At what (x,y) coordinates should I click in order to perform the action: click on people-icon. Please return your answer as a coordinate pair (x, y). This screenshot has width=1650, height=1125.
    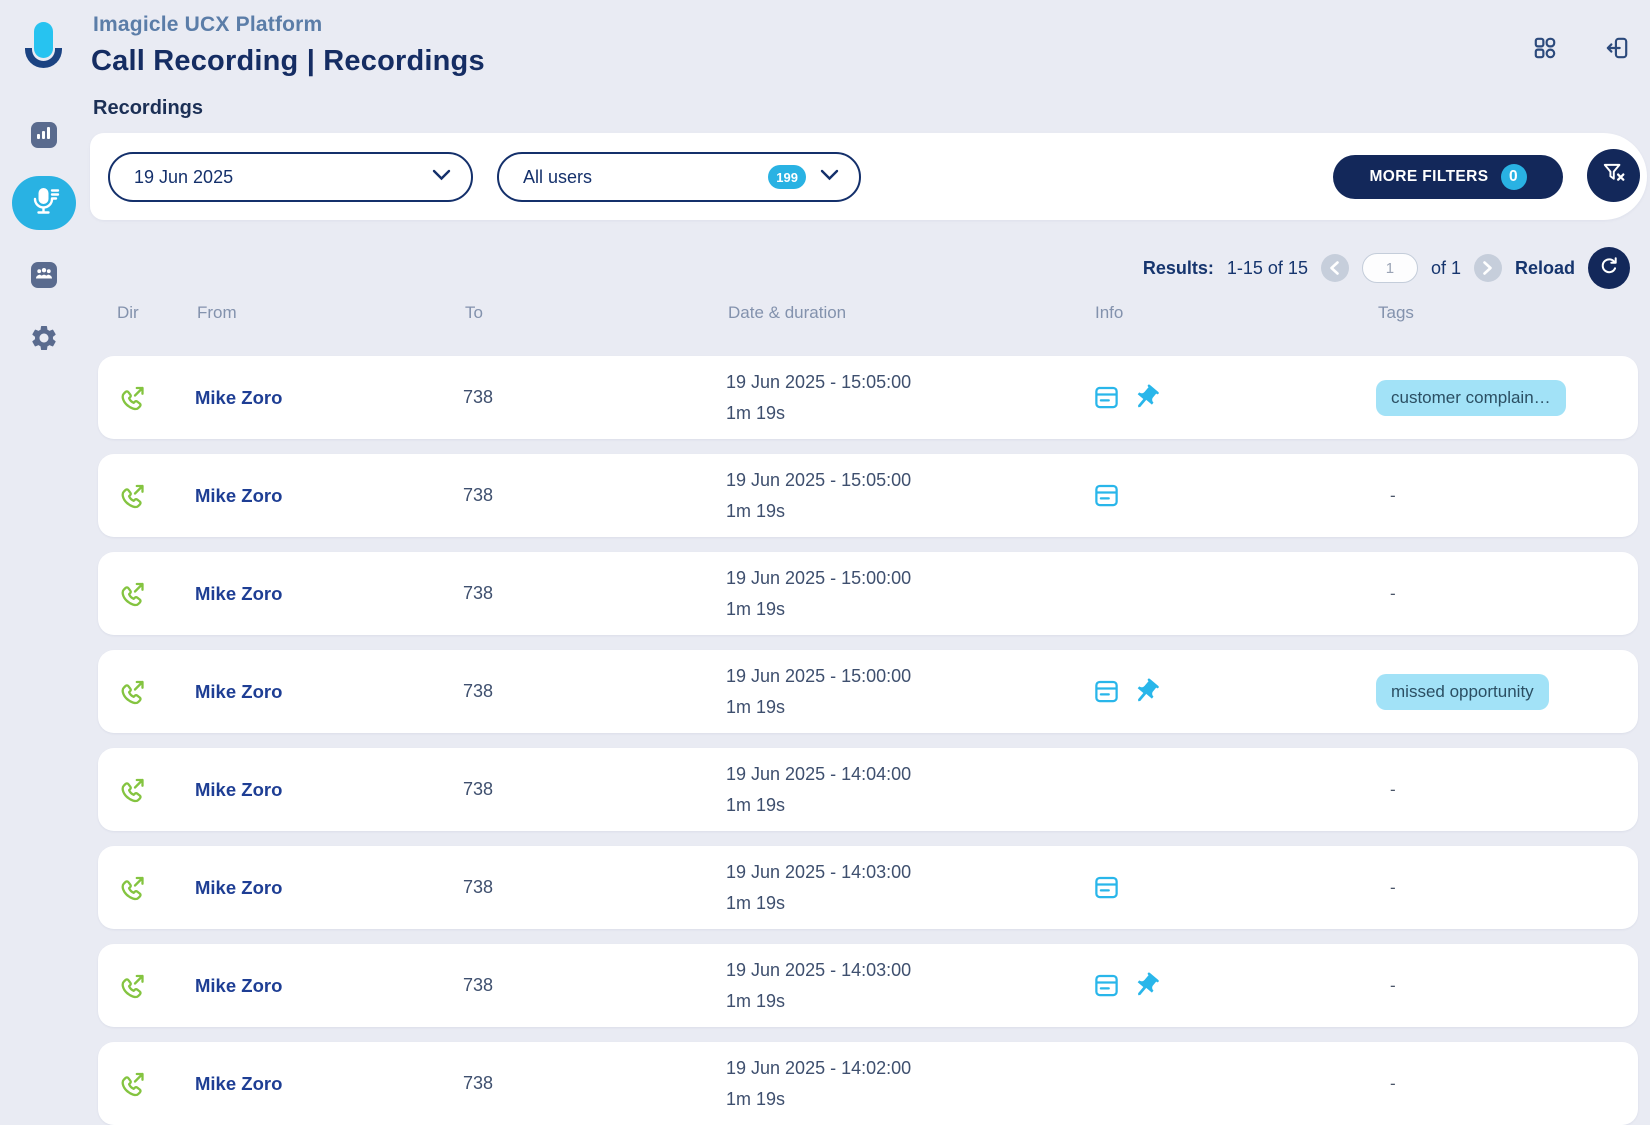
    Looking at the image, I should click on (44, 275).